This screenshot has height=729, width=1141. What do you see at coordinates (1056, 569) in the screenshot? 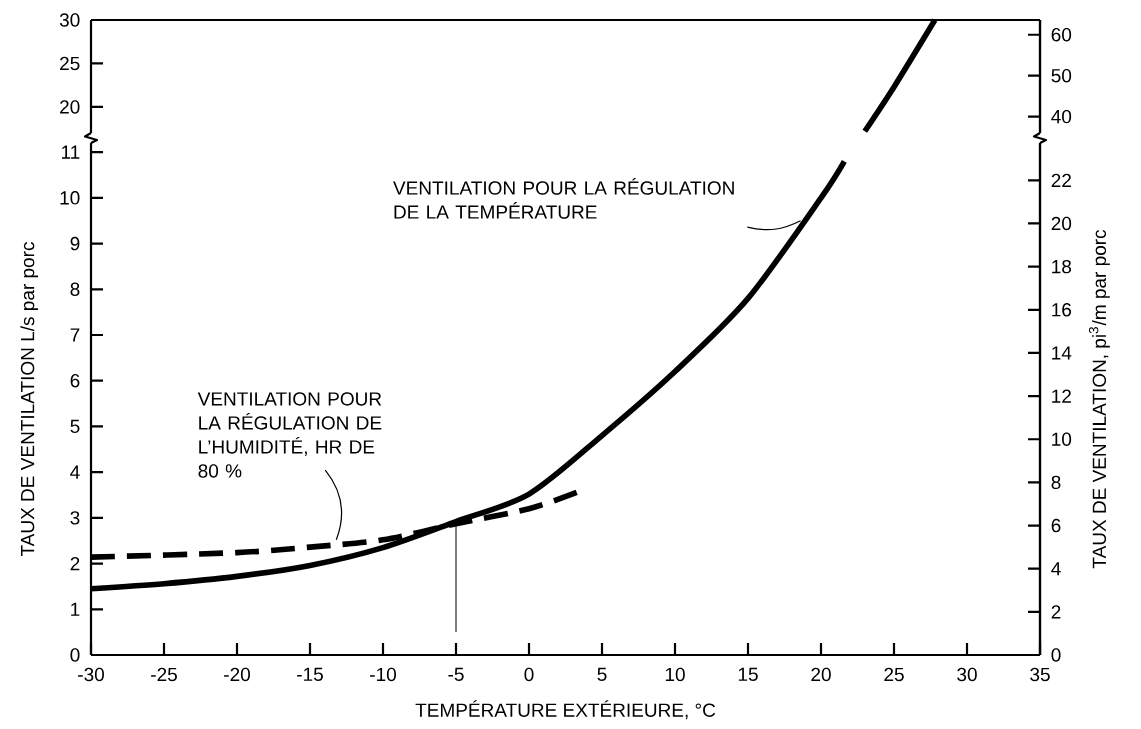
I see `y2-tick-label: 4` at bounding box center [1056, 569].